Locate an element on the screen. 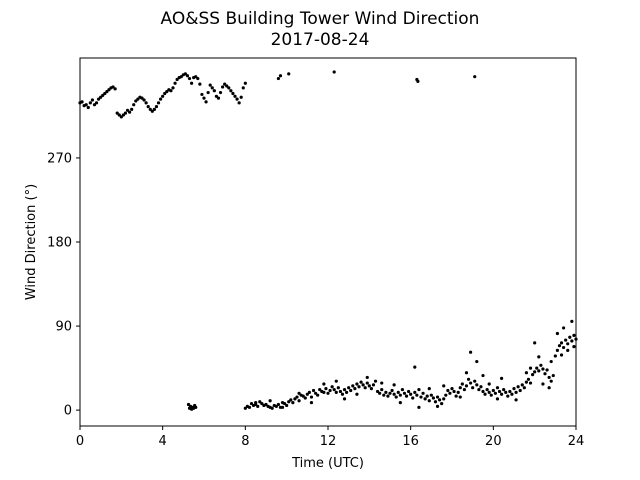 This screenshot has height=480, width=640. x-tick-label: 8 is located at coordinates (245, 441).